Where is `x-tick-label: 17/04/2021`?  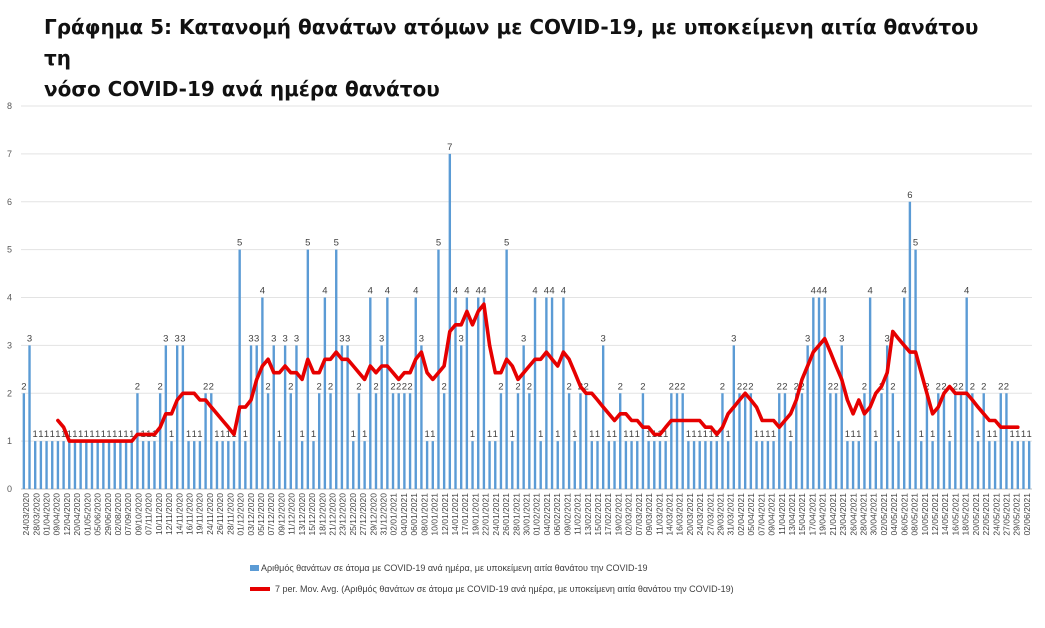 x-tick-label: 17/04/2021 is located at coordinates (812, 514).